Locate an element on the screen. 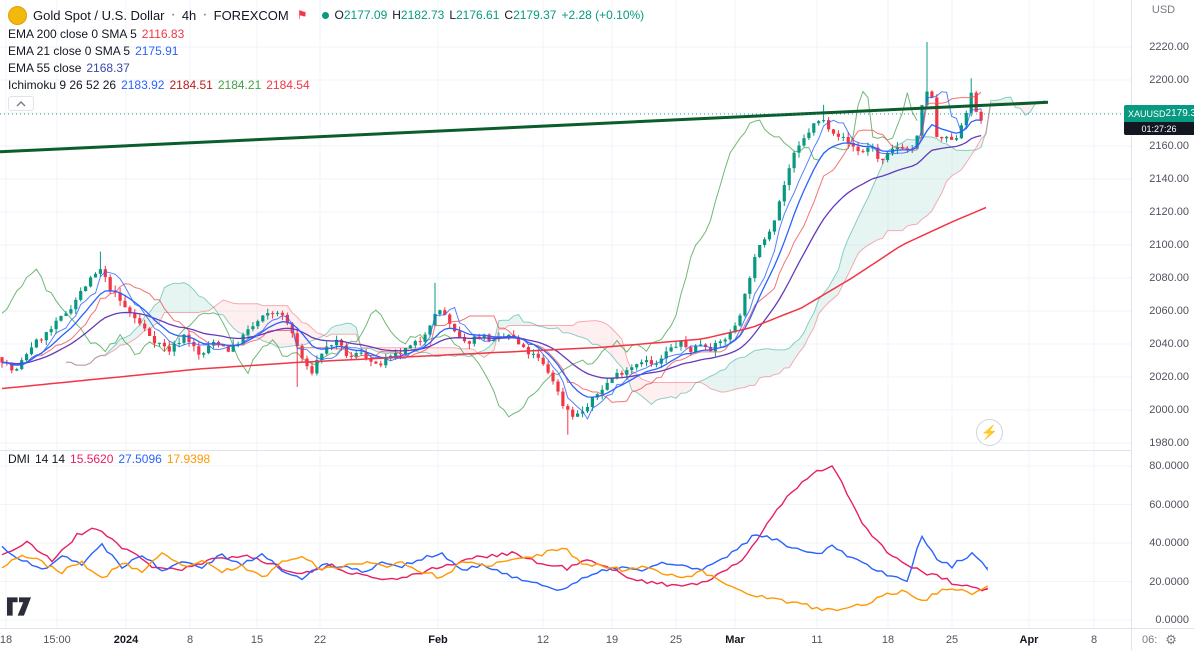  instrument-logo is located at coordinates (17, 15).